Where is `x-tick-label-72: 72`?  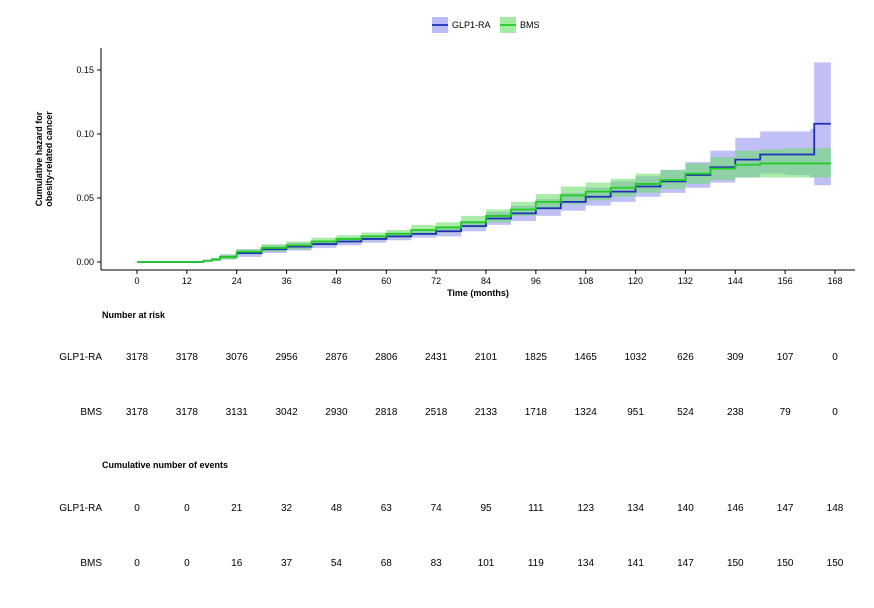 x-tick-label-72: 72 is located at coordinates (436, 281).